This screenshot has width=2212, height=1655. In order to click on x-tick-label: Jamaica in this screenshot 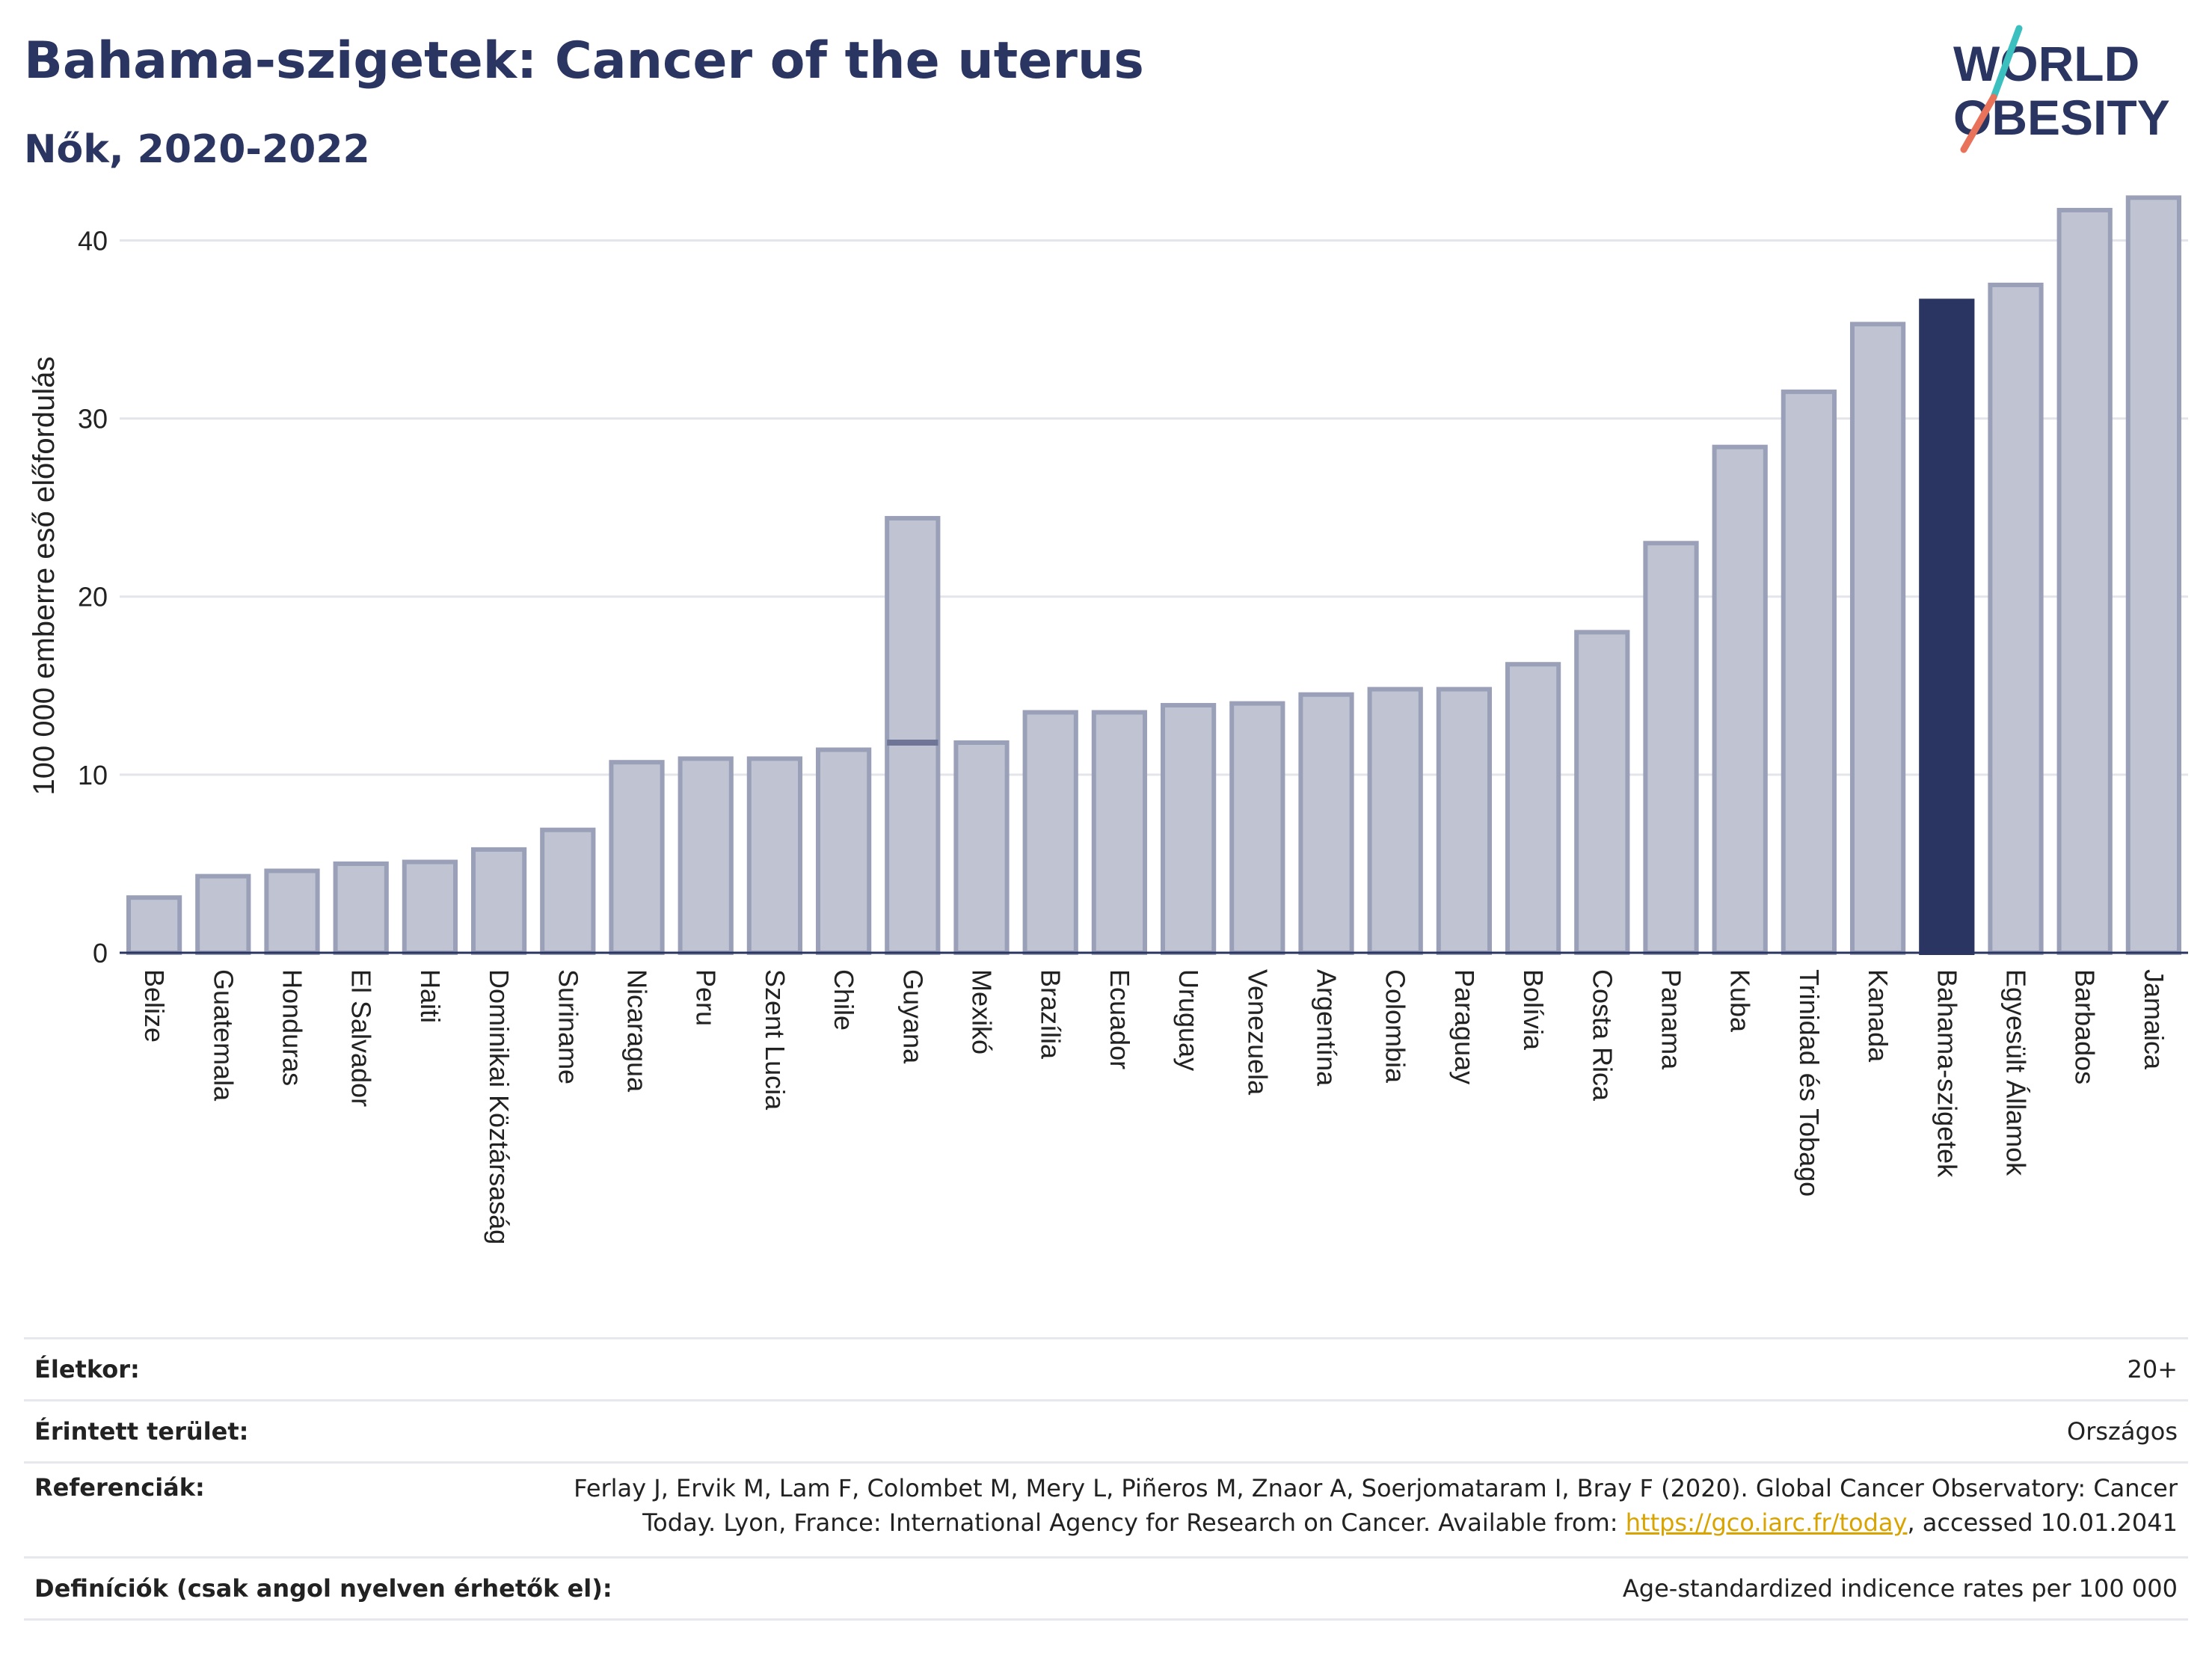, I will do `click(2154, 1019)`.